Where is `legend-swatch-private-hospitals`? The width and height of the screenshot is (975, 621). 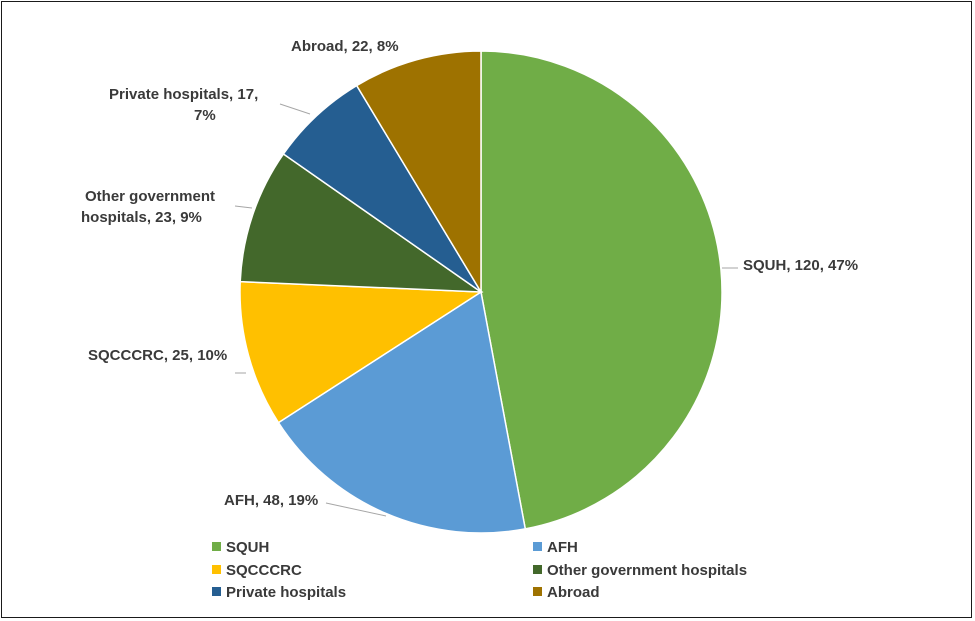 legend-swatch-private-hospitals is located at coordinates (216, 591).